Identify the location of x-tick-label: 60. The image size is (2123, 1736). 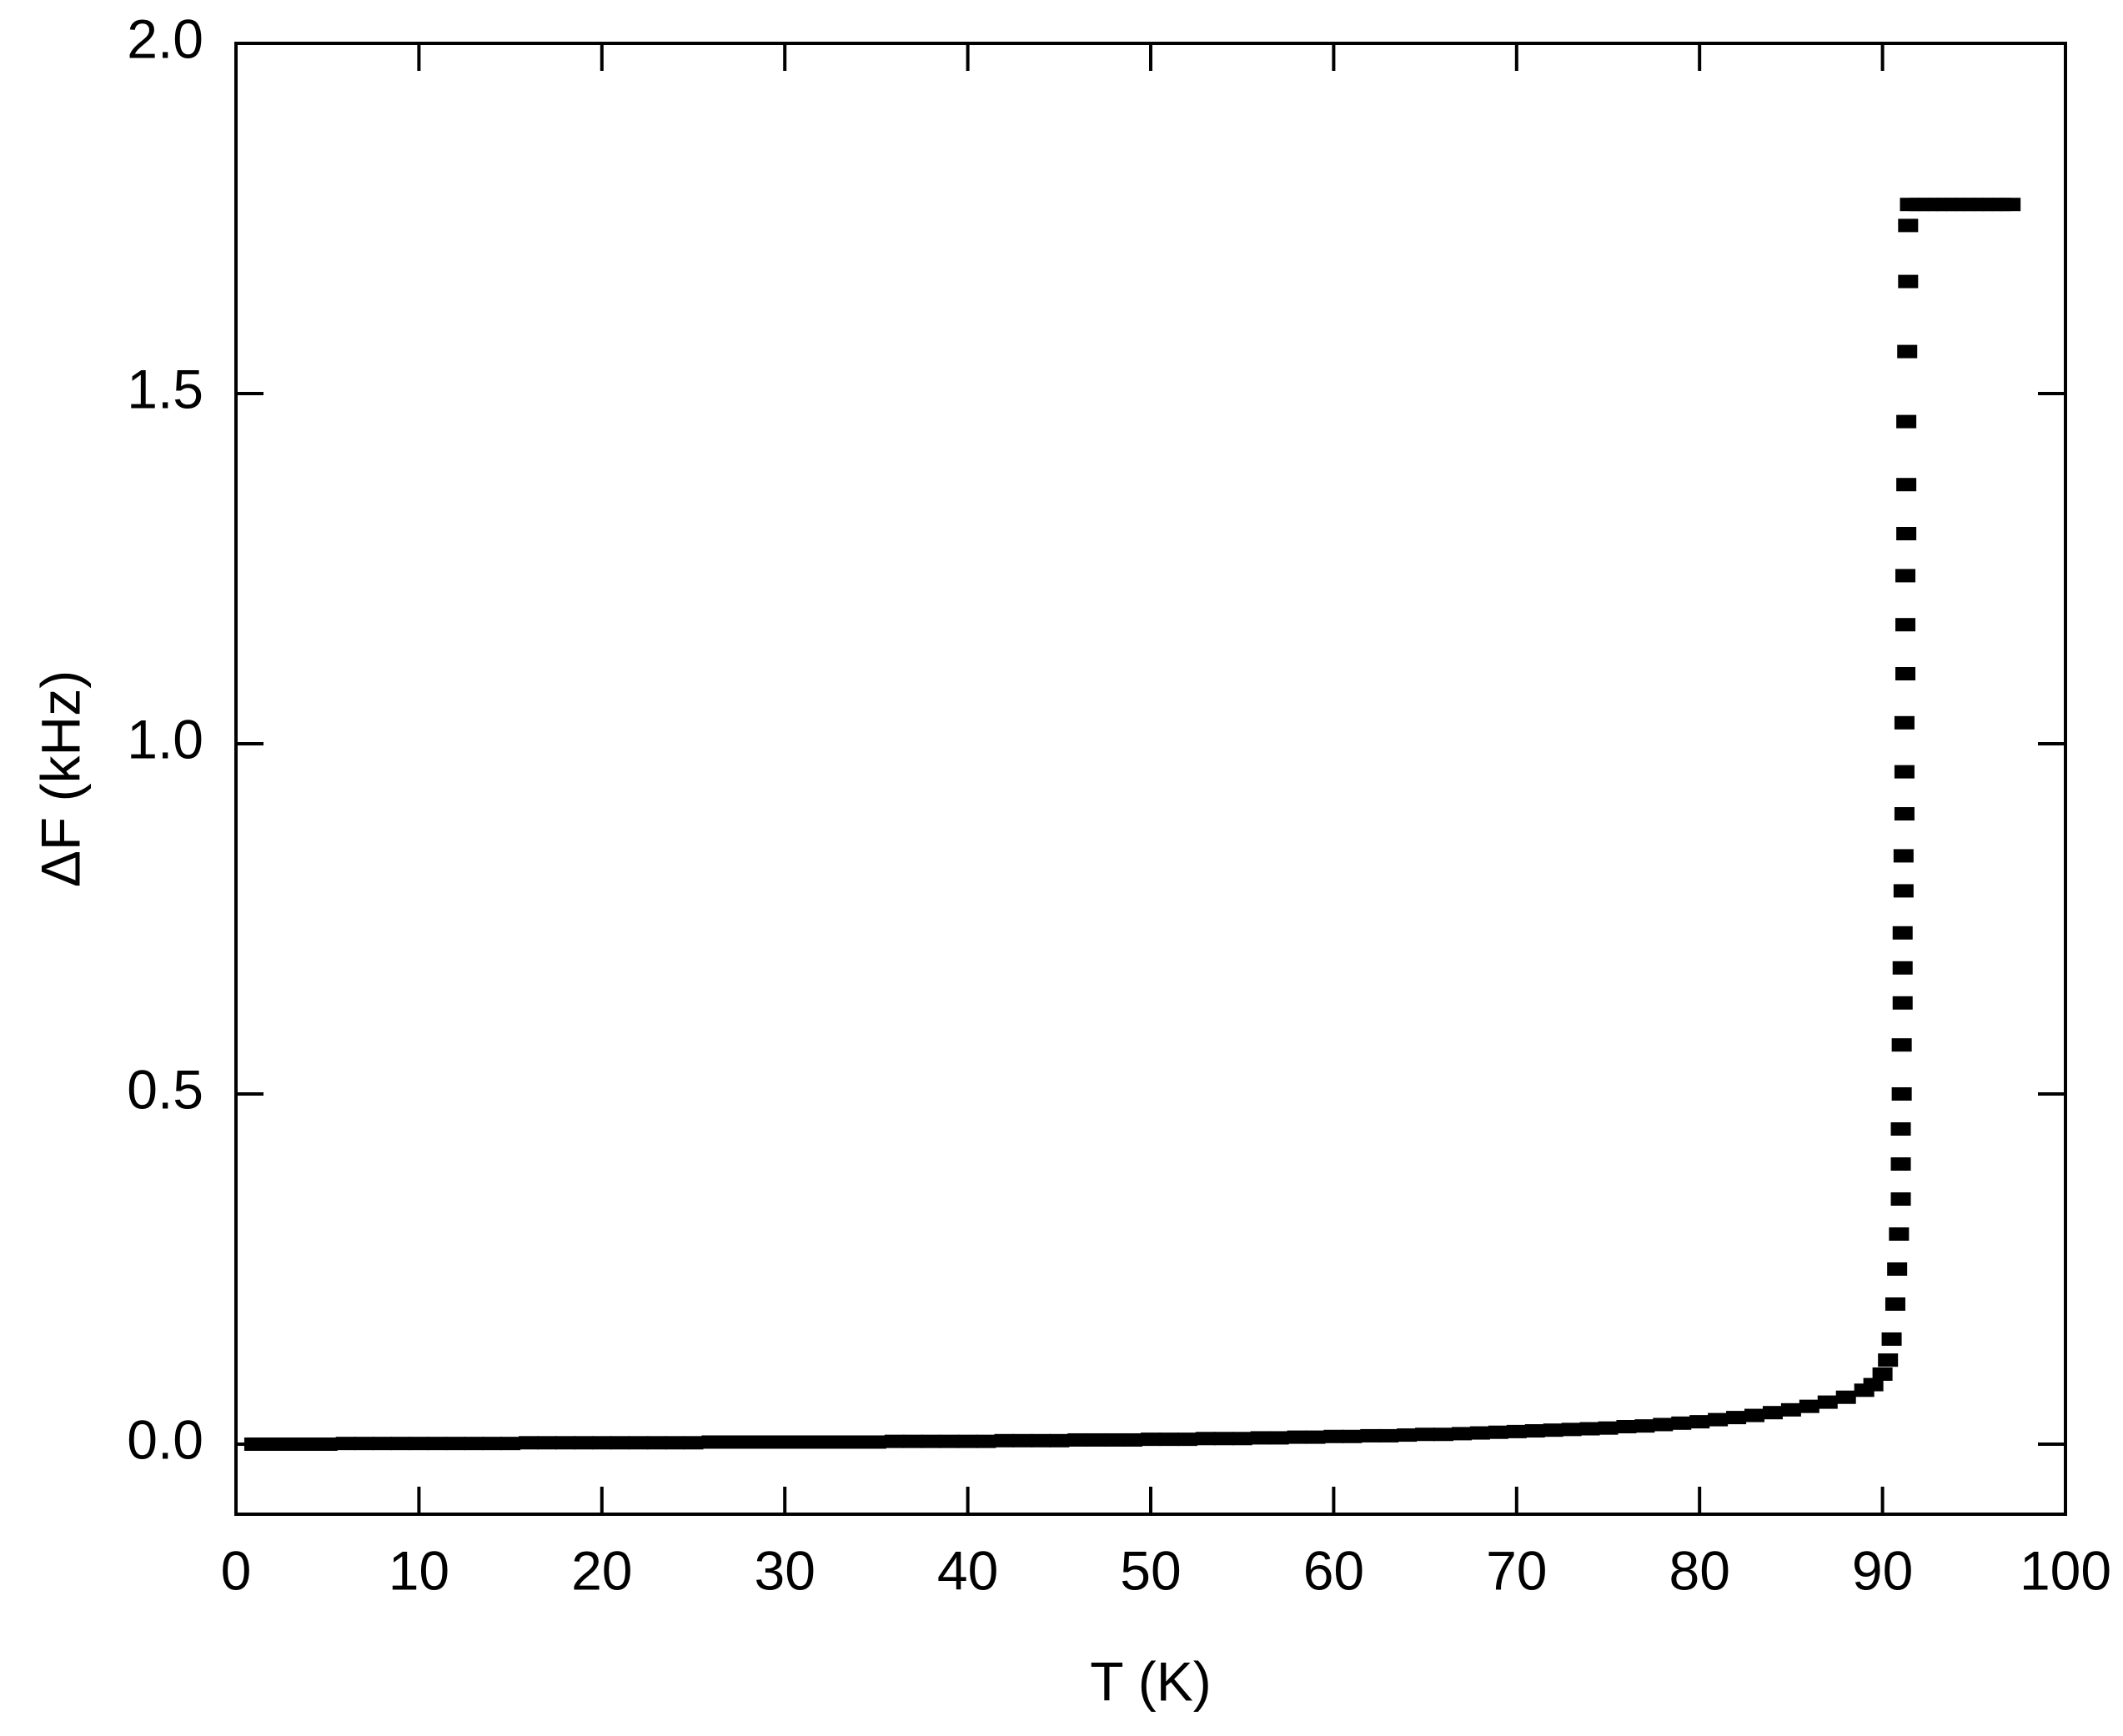
(1333, 1570).